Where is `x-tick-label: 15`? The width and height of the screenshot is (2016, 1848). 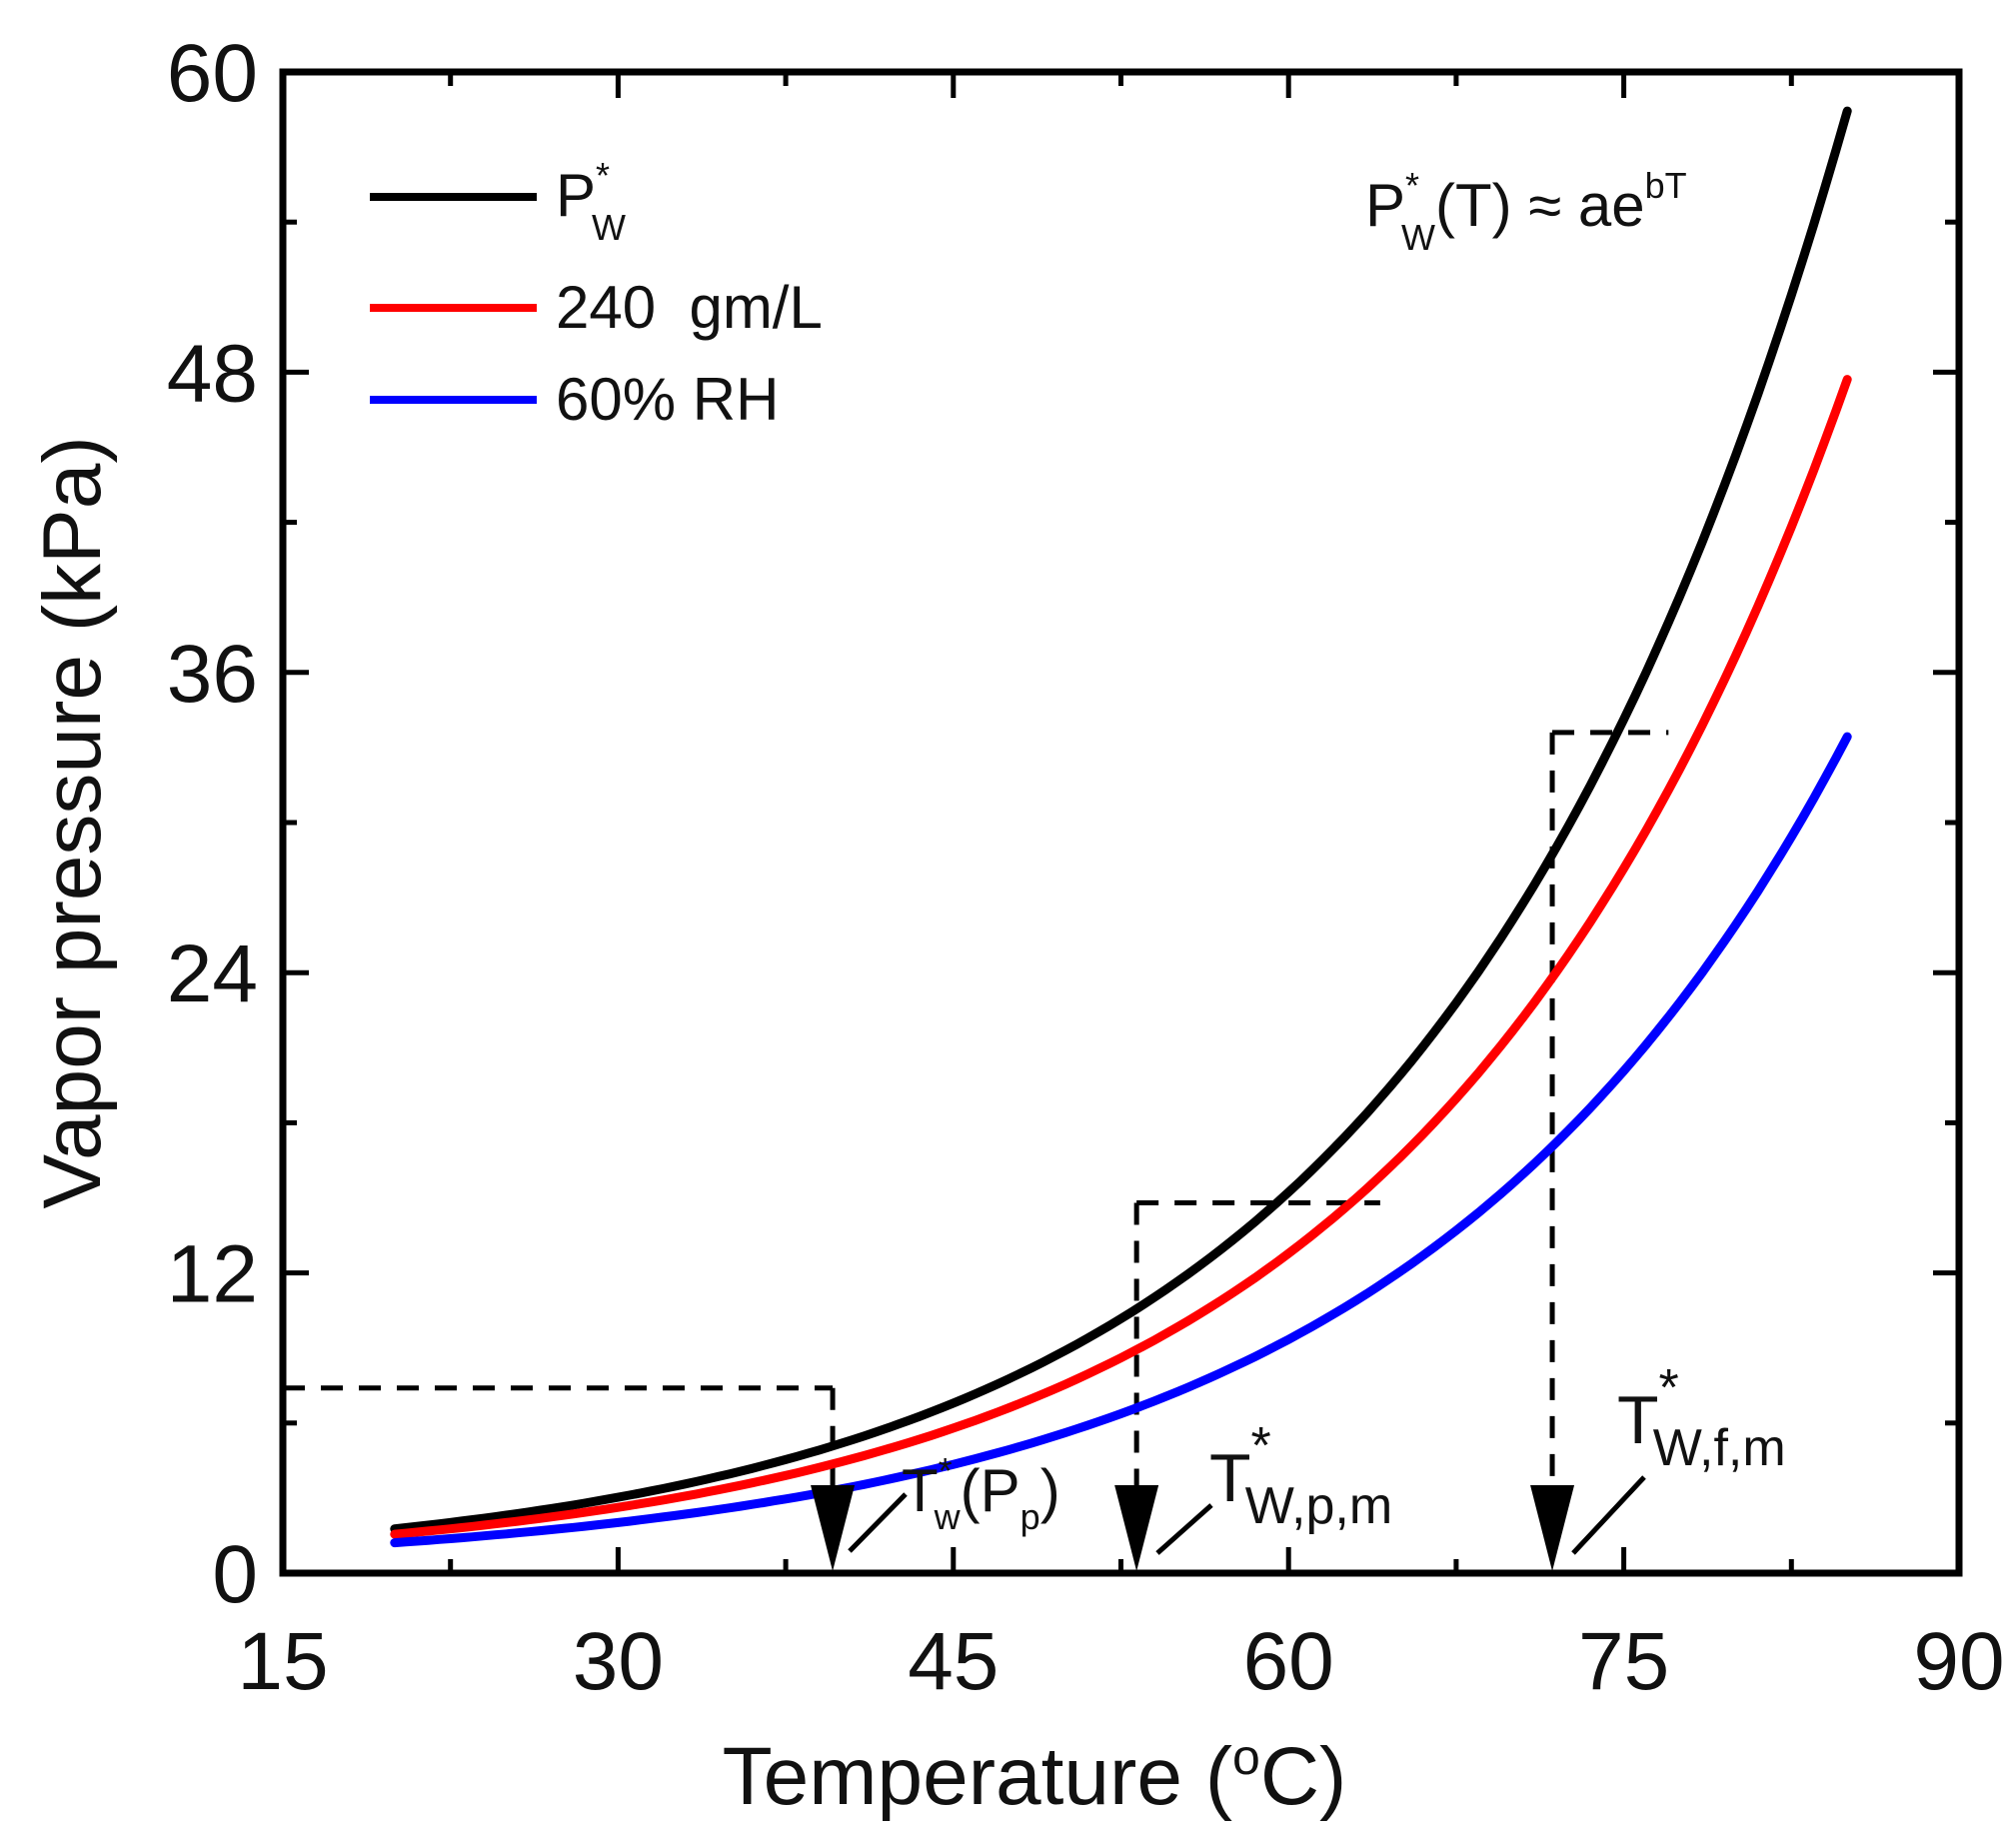
x-tick-label: 15 is located at coordinates (282, 1661).